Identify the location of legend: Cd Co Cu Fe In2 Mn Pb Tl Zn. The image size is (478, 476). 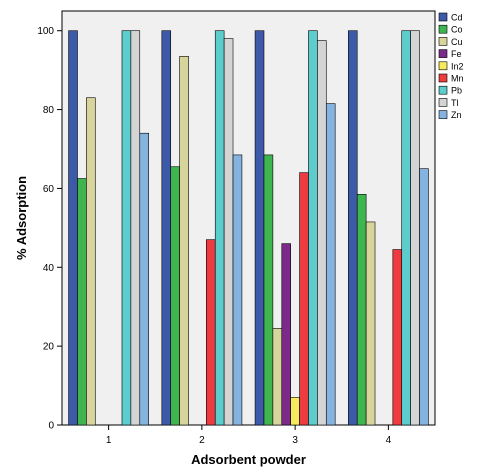
(451, 66).